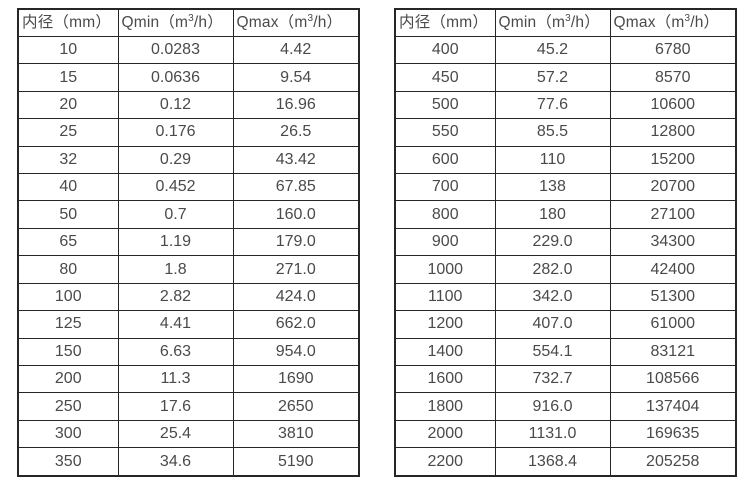 The width and height of the screenshot is (750, 483). I want to click on qmin-cell: 34.6, so click(175, 462).